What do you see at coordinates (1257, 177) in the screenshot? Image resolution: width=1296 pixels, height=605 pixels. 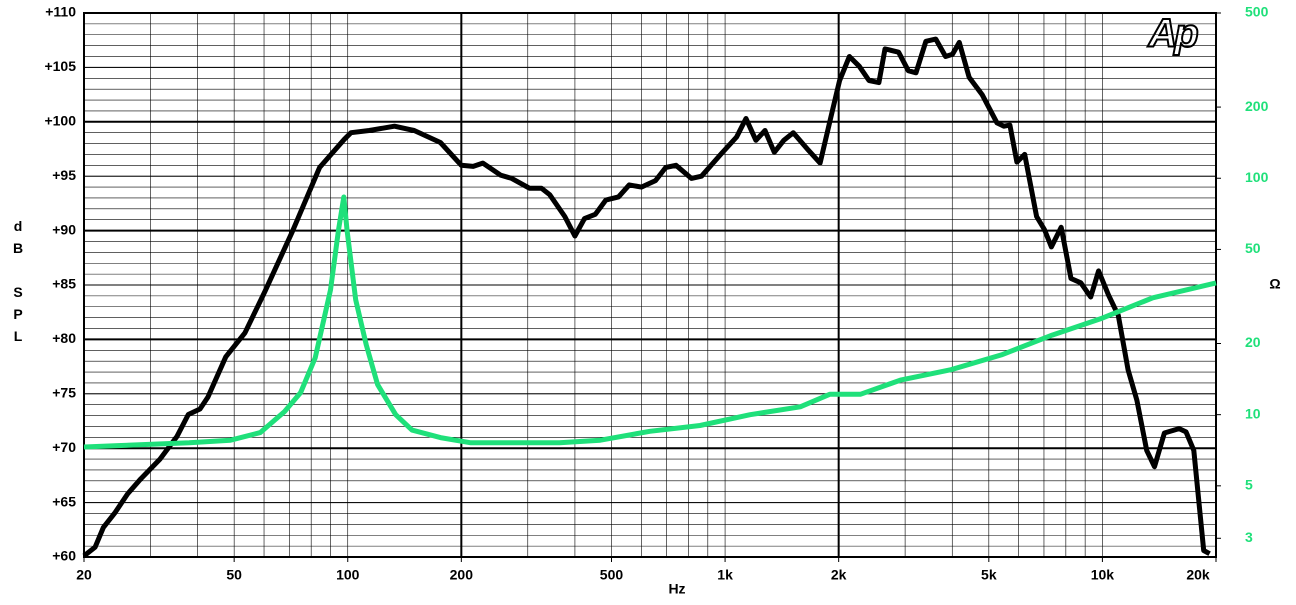 I see `y2-tick-label: 100` at bounding box center [1257, 177].